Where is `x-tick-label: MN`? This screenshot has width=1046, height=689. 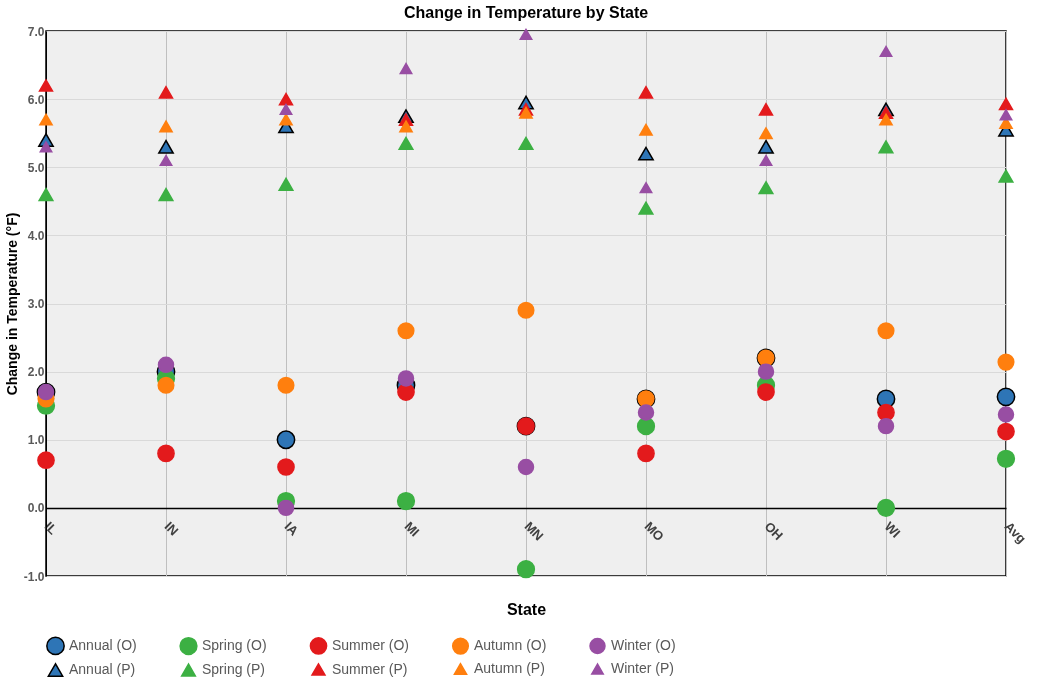
x-tick-label: MN is located at coordinates (534, 531).